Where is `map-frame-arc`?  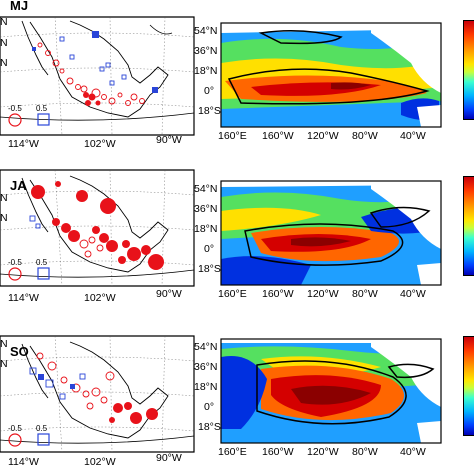 map-frame-arc is located at coordinates (97, 116).